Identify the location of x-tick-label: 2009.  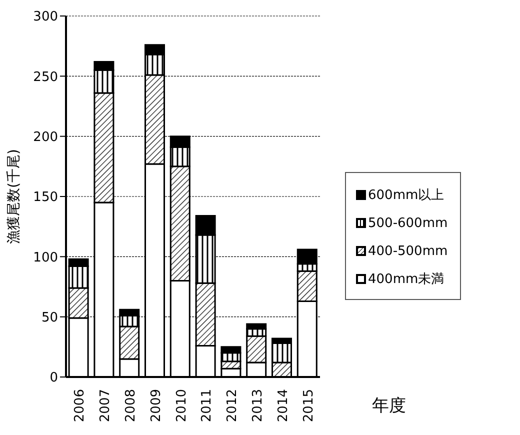
(156, 405).